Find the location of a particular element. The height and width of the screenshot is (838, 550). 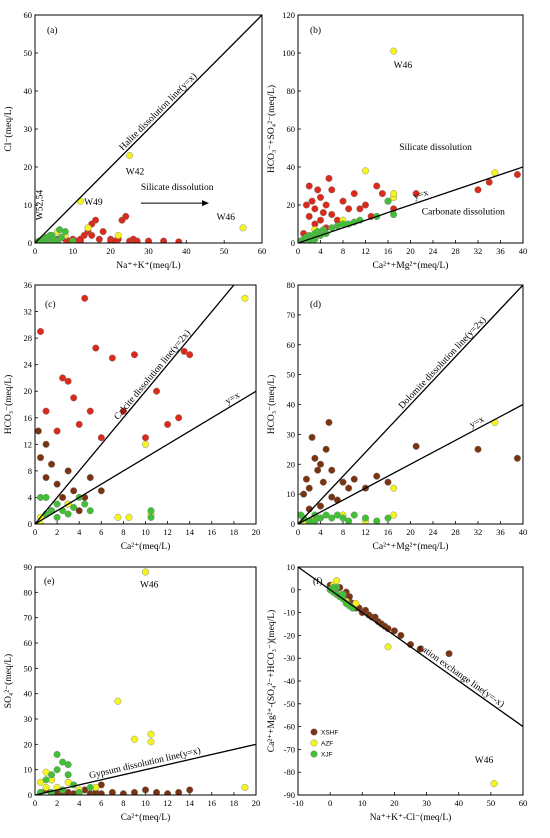

y-tick-label: 80 is located at coordinates (28, 592).